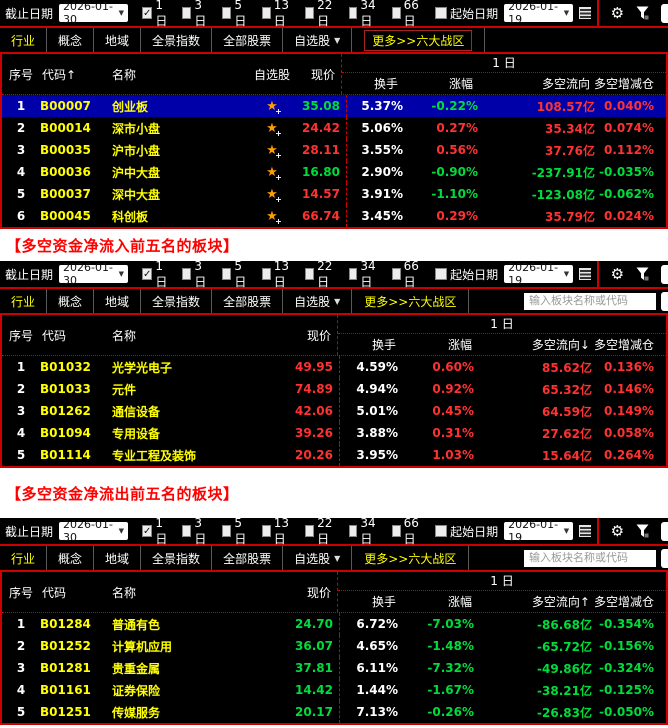 Image resolution: width=668 pixels, height=728 pixels. What do you see at coordinates (320, 274) in the screenshot?
I see `period-checkbox-22日: 22日` at bounding box center [320, 274].